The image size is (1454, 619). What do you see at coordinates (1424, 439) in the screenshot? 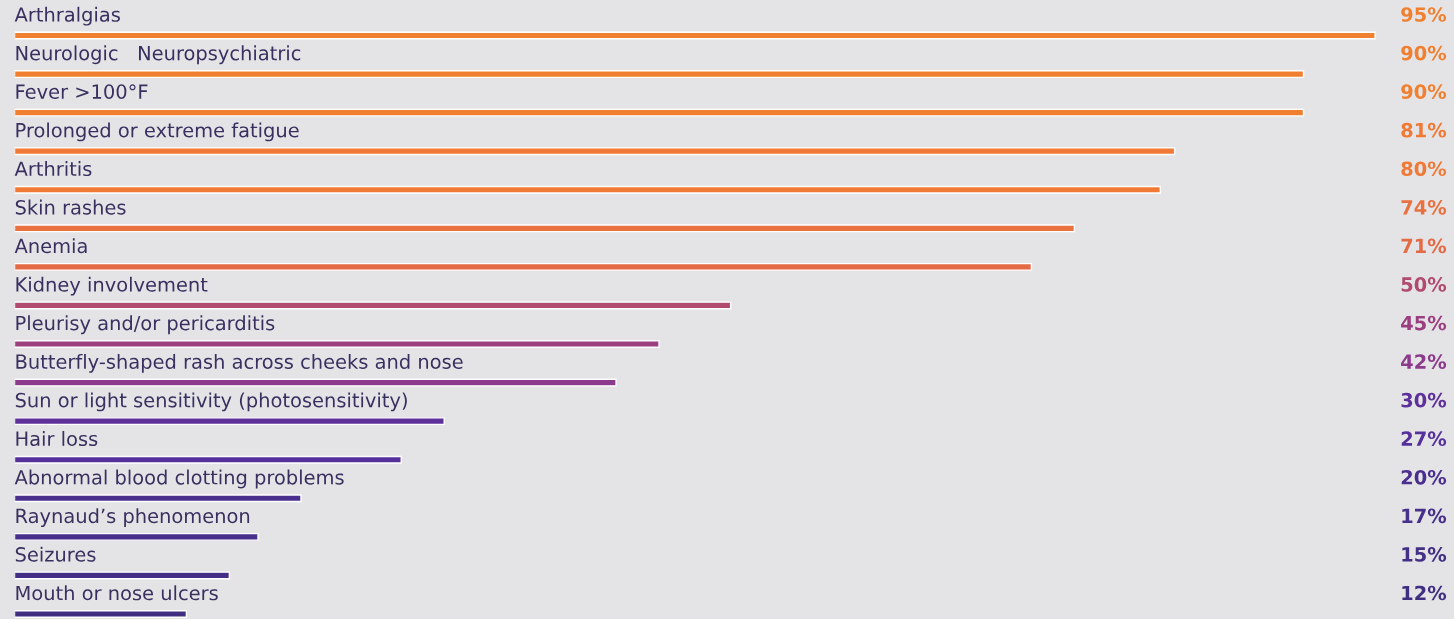
I see `data-label: 27%` at bounding box center [1424, 439].